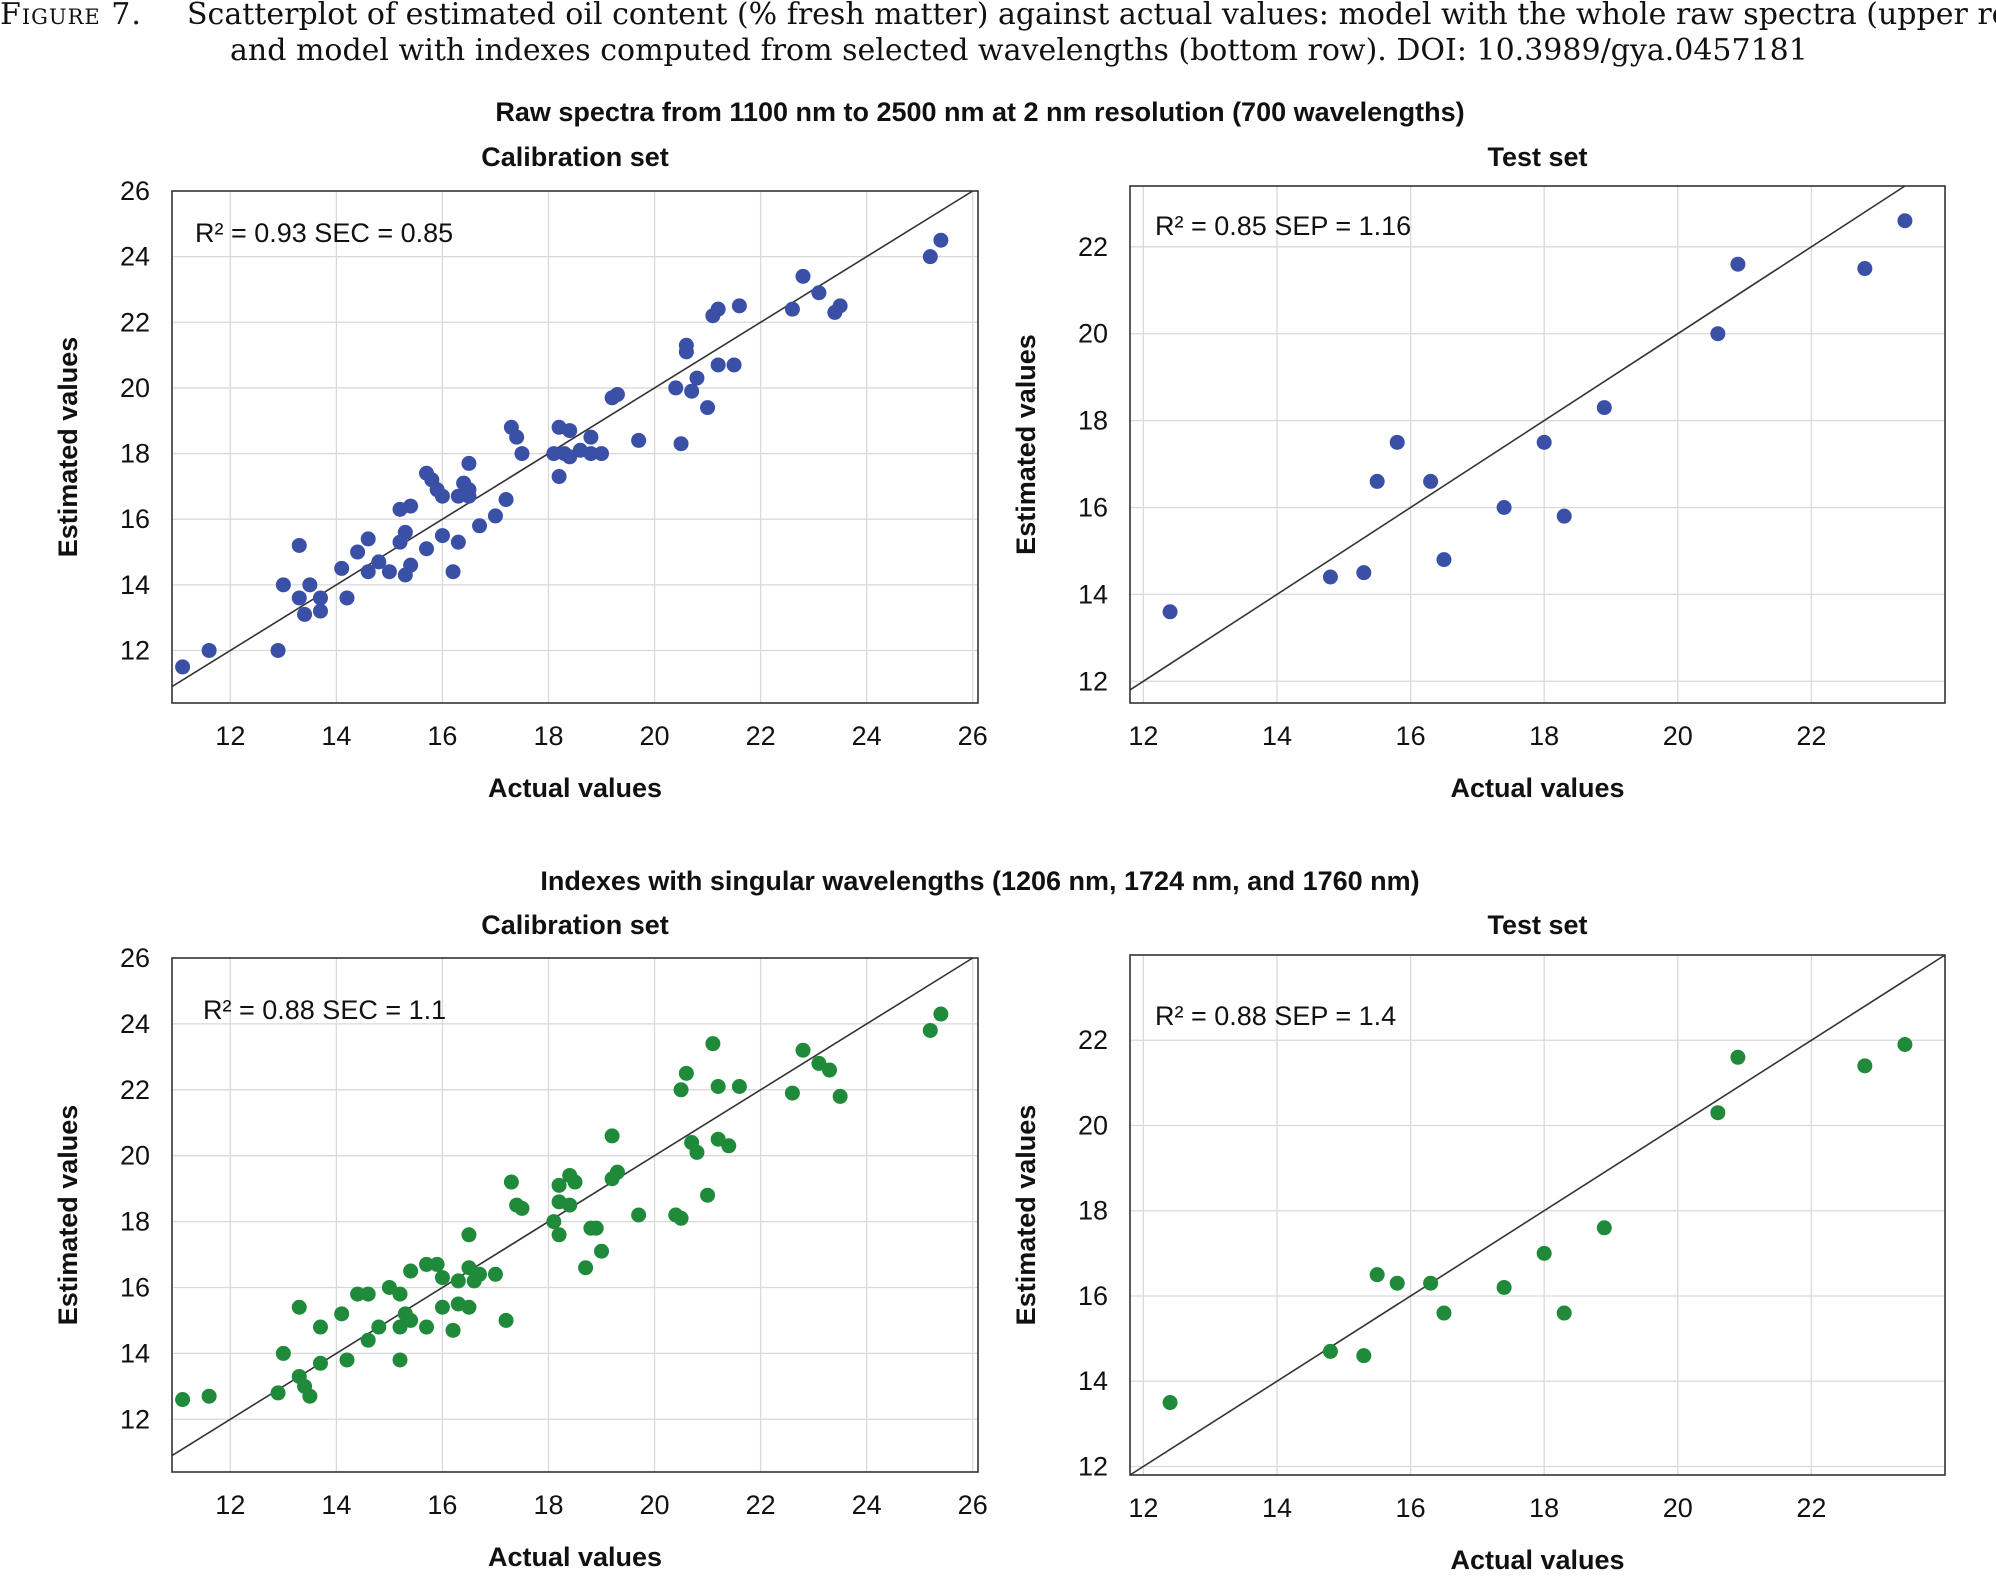 The image size is (1996, 1586). I want to click on chart-title: Calibration set, so click(575, 925).